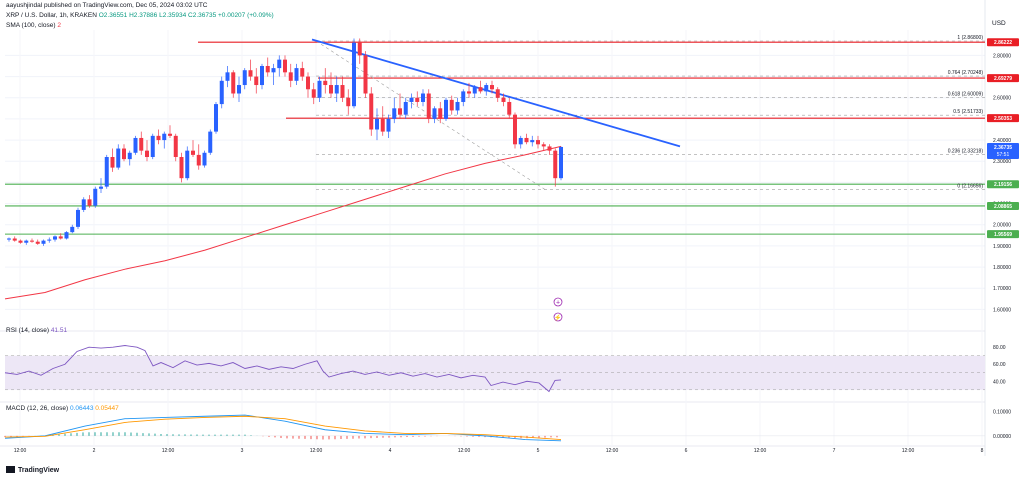  Describe the element at coordinates (999, 365) in the screenshot. I see `rsi-tick-label: 60.00` at that location.